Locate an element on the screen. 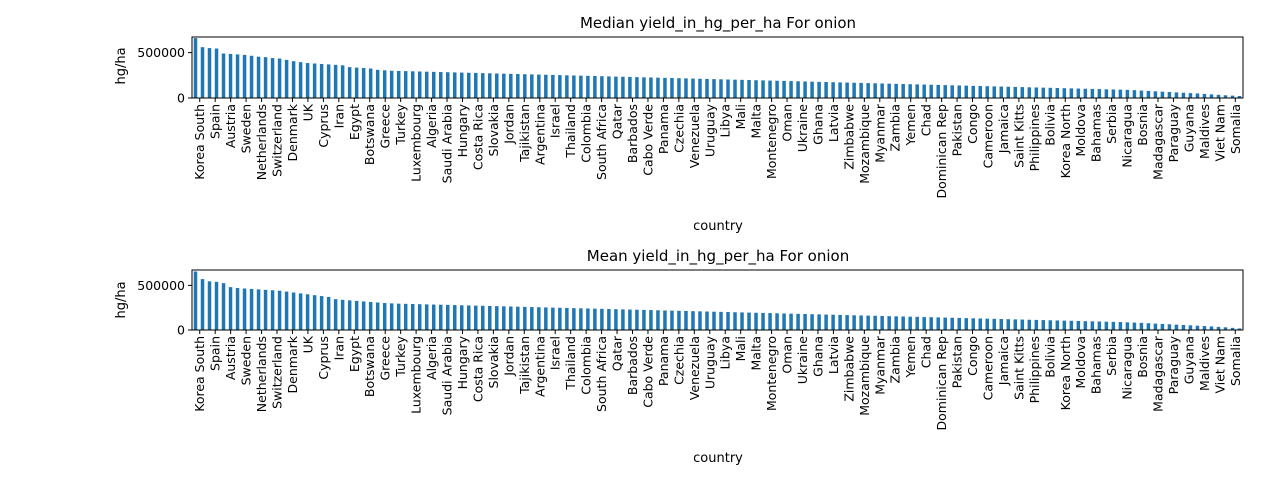 This screenshot has width=1276, height=480. x-tick-label: Hungary is located at coordinates (462, 362).